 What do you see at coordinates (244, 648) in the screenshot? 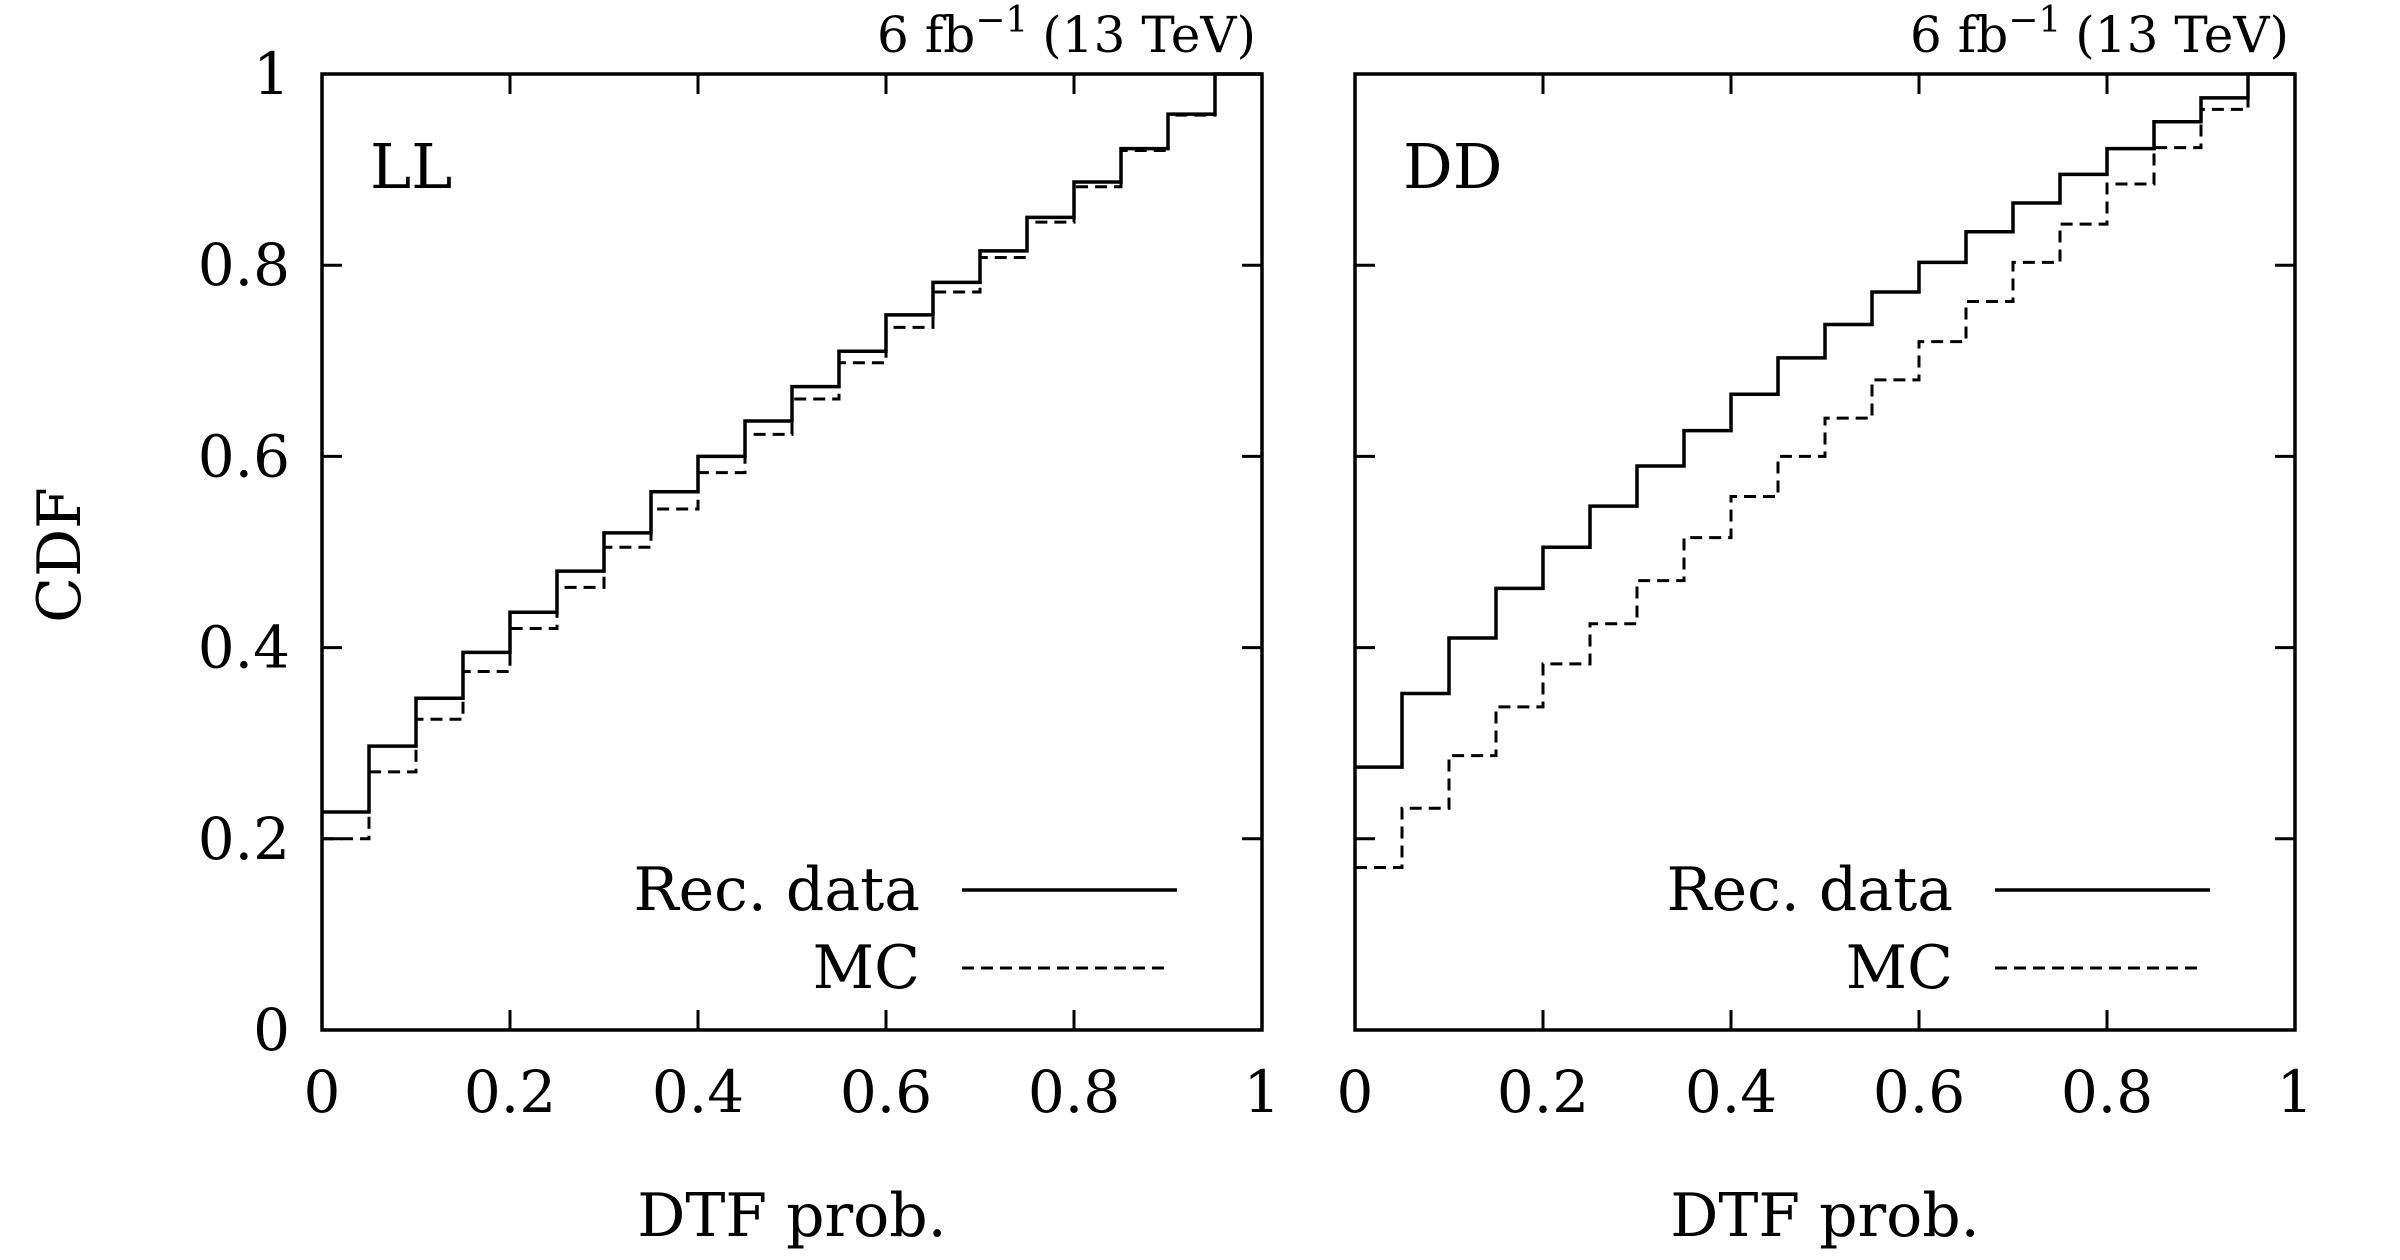
I see `y-tick-label: 0.4` at bounding box center [244, 648].